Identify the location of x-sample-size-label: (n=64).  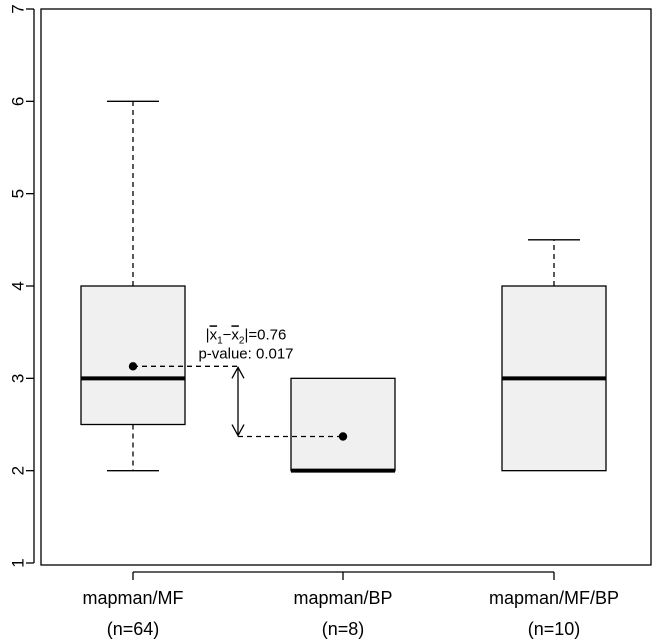
(133, 629).